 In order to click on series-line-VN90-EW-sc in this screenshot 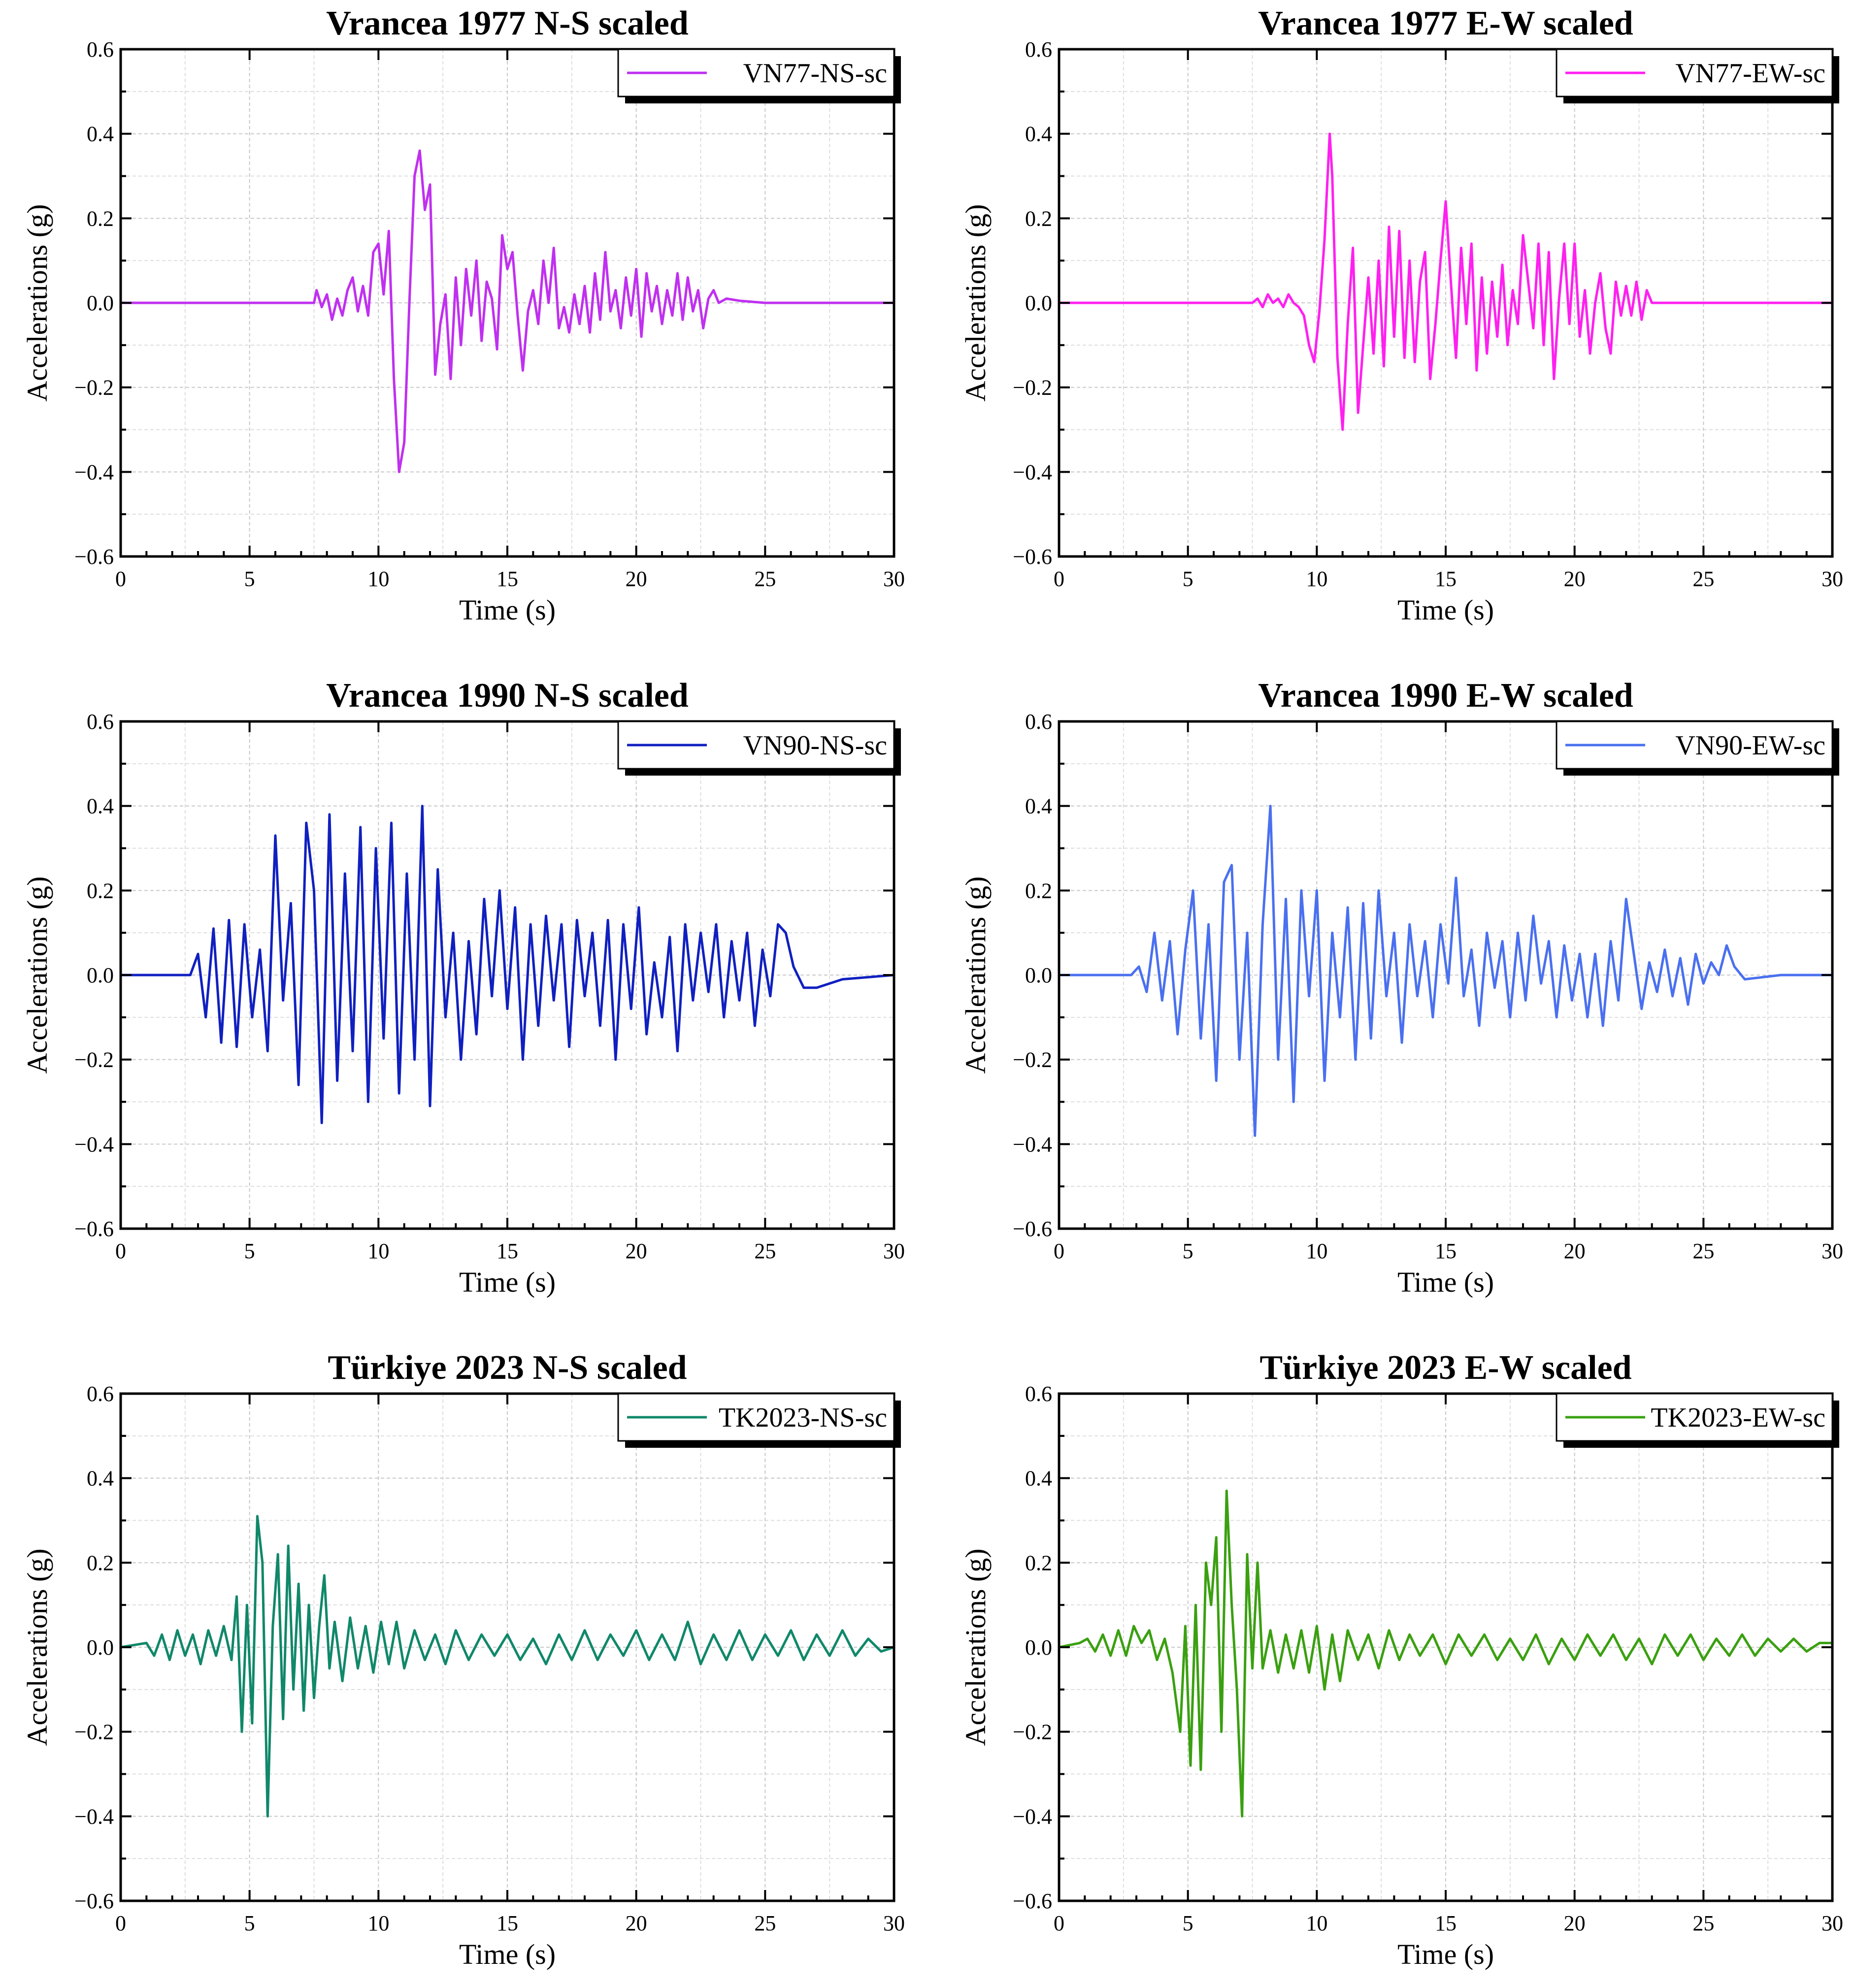, I will do `click(1445, 971)`.